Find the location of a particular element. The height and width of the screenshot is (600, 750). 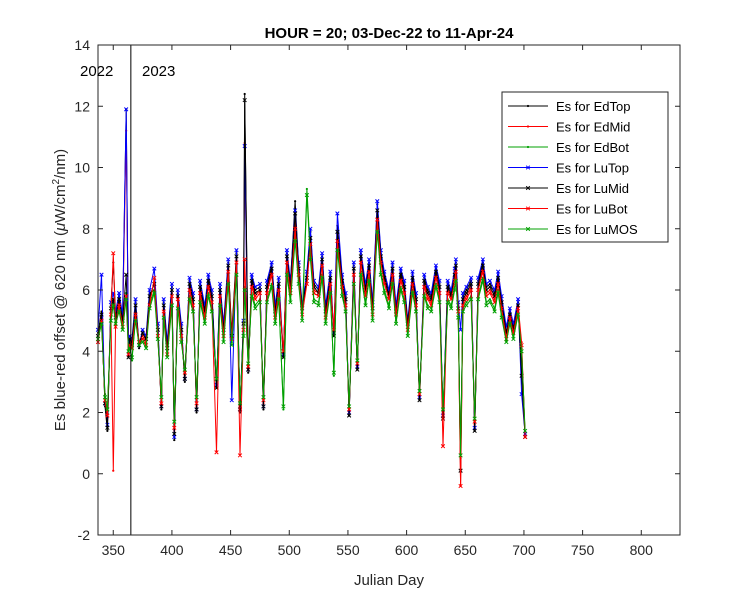

y-tick-label: 2 is located at coordinates (86, 413).